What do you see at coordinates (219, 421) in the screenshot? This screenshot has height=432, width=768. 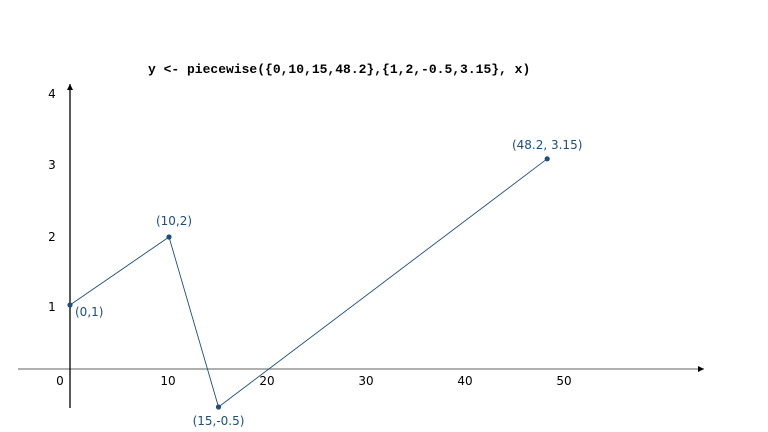 I see `point-label: (15,-0.5)` at bounding box center [219, 421].